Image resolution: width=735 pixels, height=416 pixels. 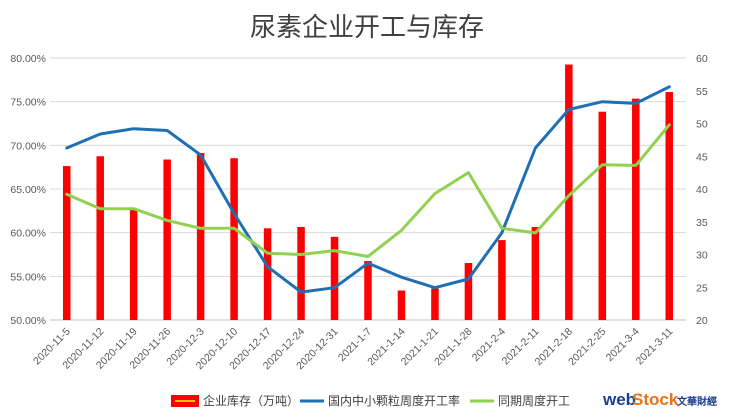 What do you see at coordinates (251, 400) in the screenshot?
I see `legend-label: 企业库存（万吨）` at bounding box center [251, 400].